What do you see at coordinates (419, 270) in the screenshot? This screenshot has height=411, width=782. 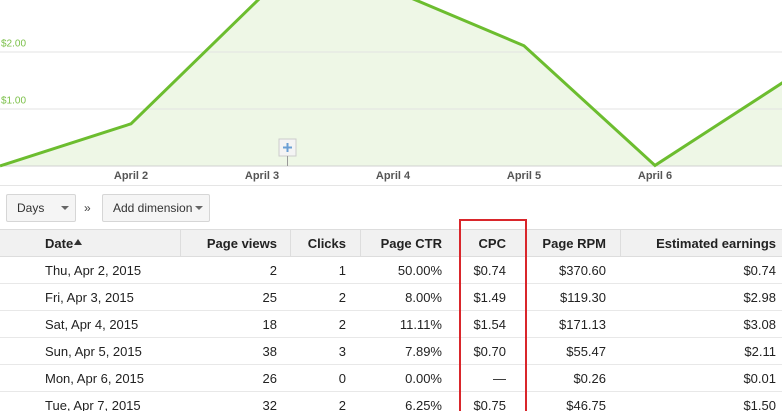 I see `table-cell: 50.00%` at bounding box center [419, 270].